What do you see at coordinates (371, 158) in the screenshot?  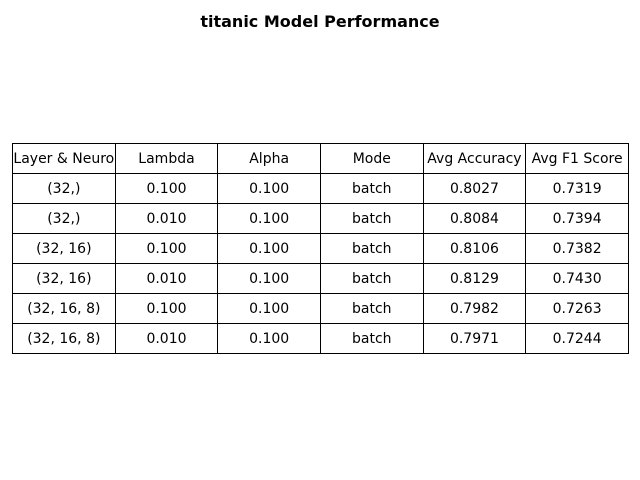 I see `column-header: Mode` at bounding box center [371, 158].